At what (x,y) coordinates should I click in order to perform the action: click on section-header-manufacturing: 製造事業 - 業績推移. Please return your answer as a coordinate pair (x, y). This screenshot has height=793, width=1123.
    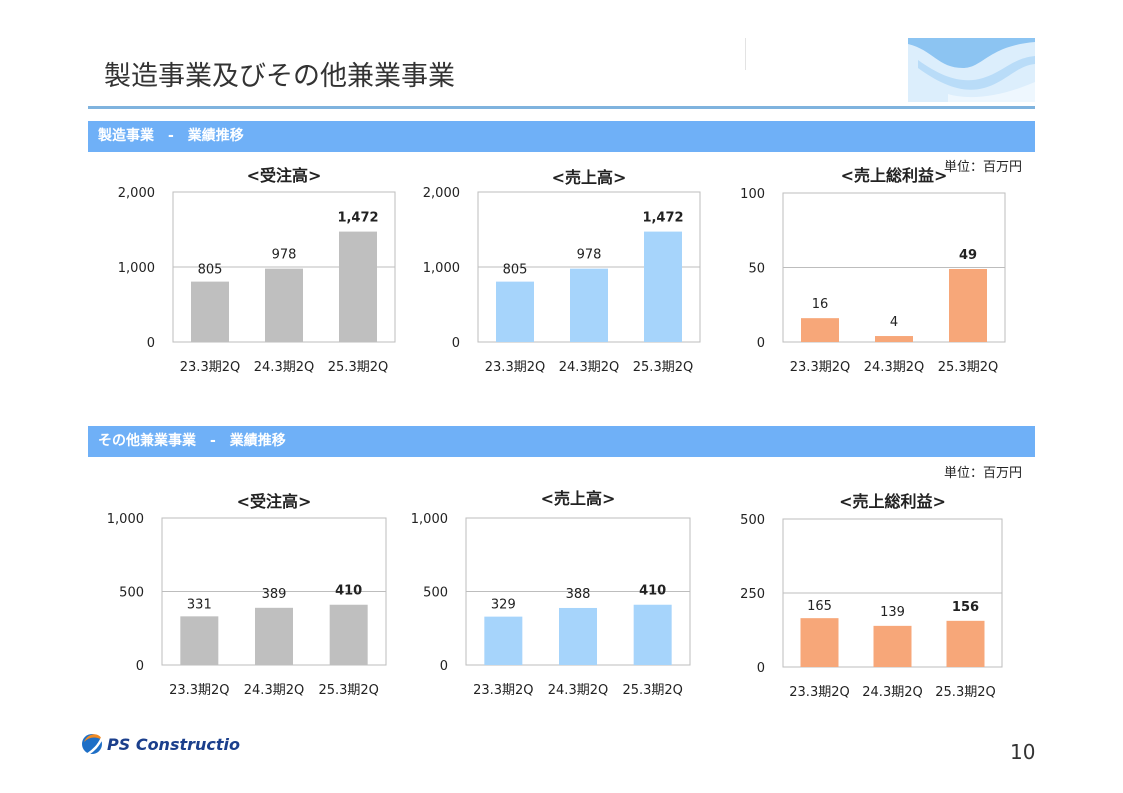
    Looking at the image, I should click on (561, 136).